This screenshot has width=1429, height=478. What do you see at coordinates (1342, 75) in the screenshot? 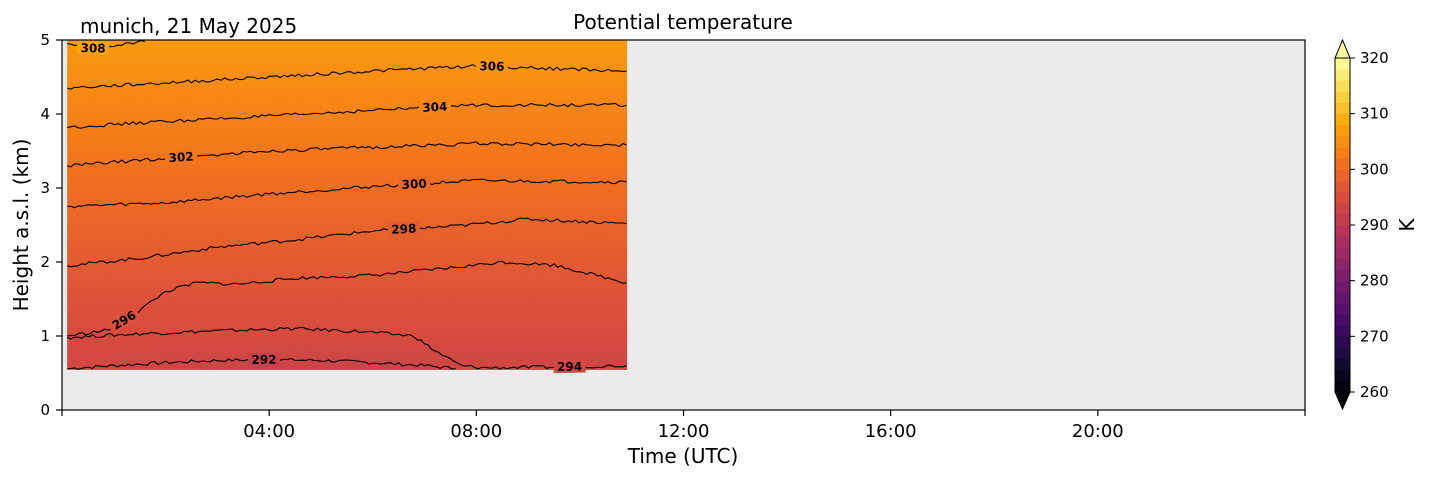
I see `colorbar-band` at bounding box center [1342, 75].